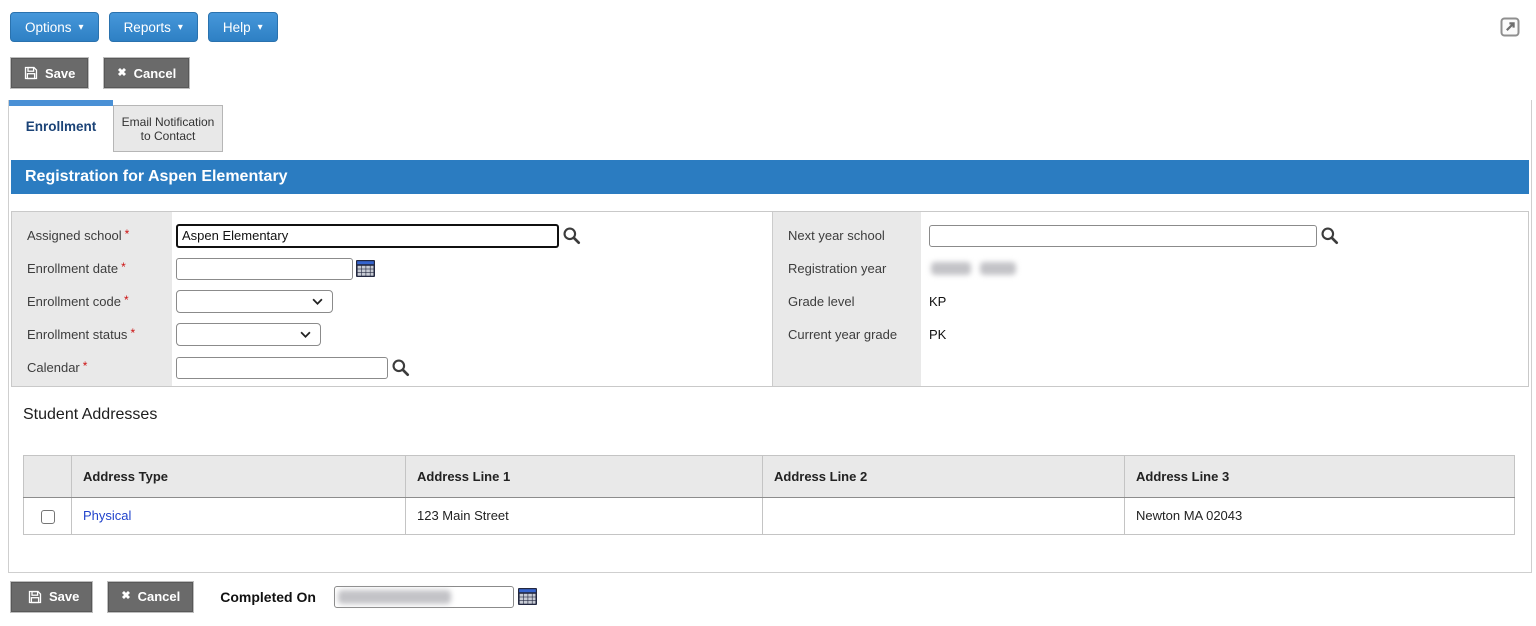 The height and width of the screenshot is (626, 1536). Describe the element at coordinates (938, 301) in the screenshot. I see `grade-level-value: KP` at that location.